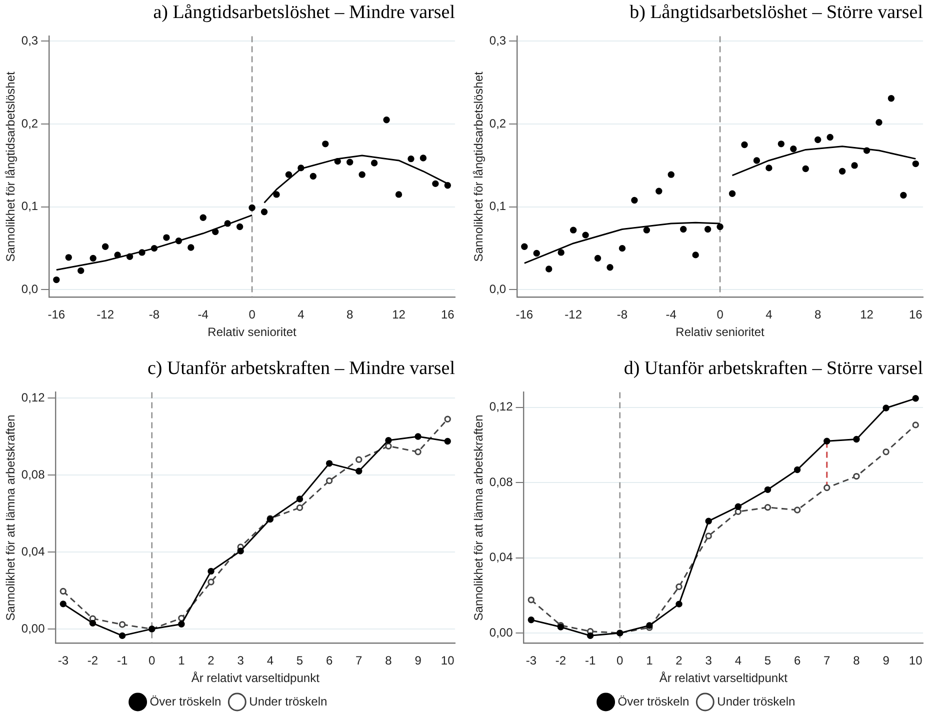 The image size is (935, 726). I want to click on chart-title: d) Utanför arbetskraften – Större varsel, so click(773, 369).